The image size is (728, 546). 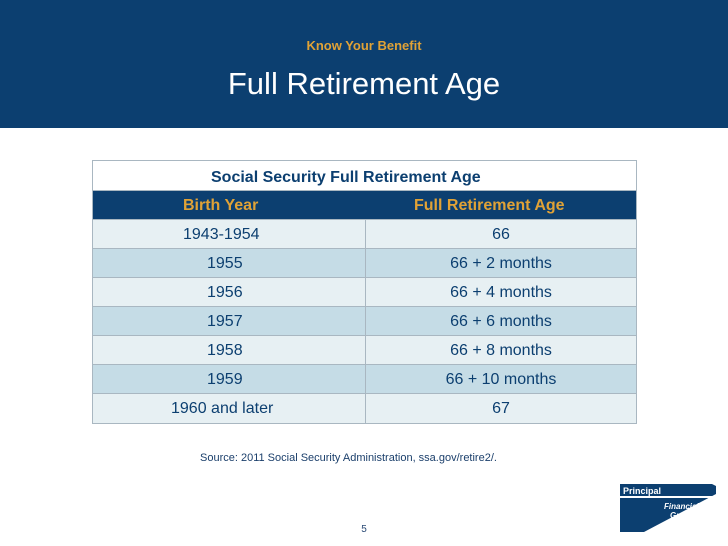 I want to click on fra-cell: 66 + 2 months, so click(x=501, y=263).